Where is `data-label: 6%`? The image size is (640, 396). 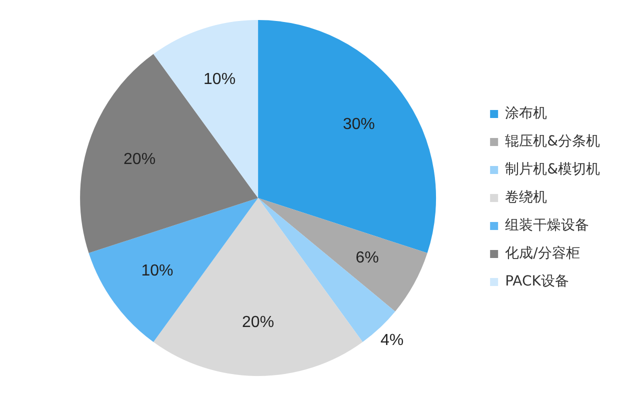
data-label: 6% is located at coordinates (367, 257).